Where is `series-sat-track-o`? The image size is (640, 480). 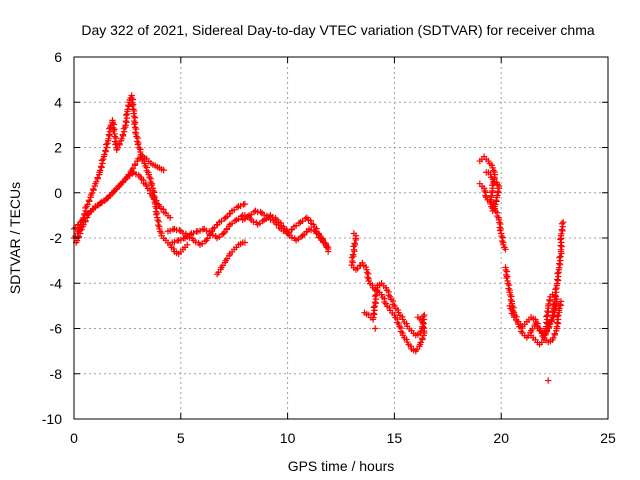
series-sat-track-o is located at coordinates (543, 319).